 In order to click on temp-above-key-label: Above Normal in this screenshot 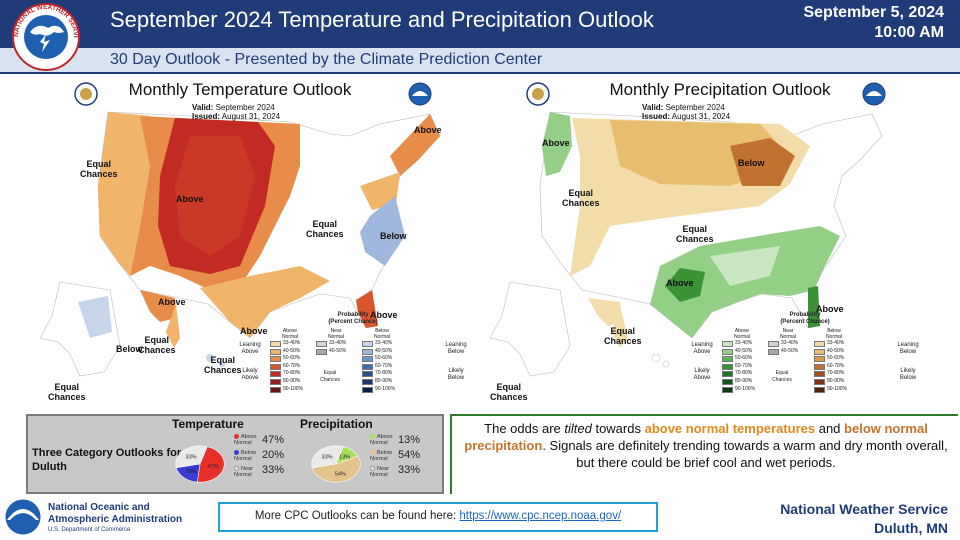, I will do `click(245, 440)`.